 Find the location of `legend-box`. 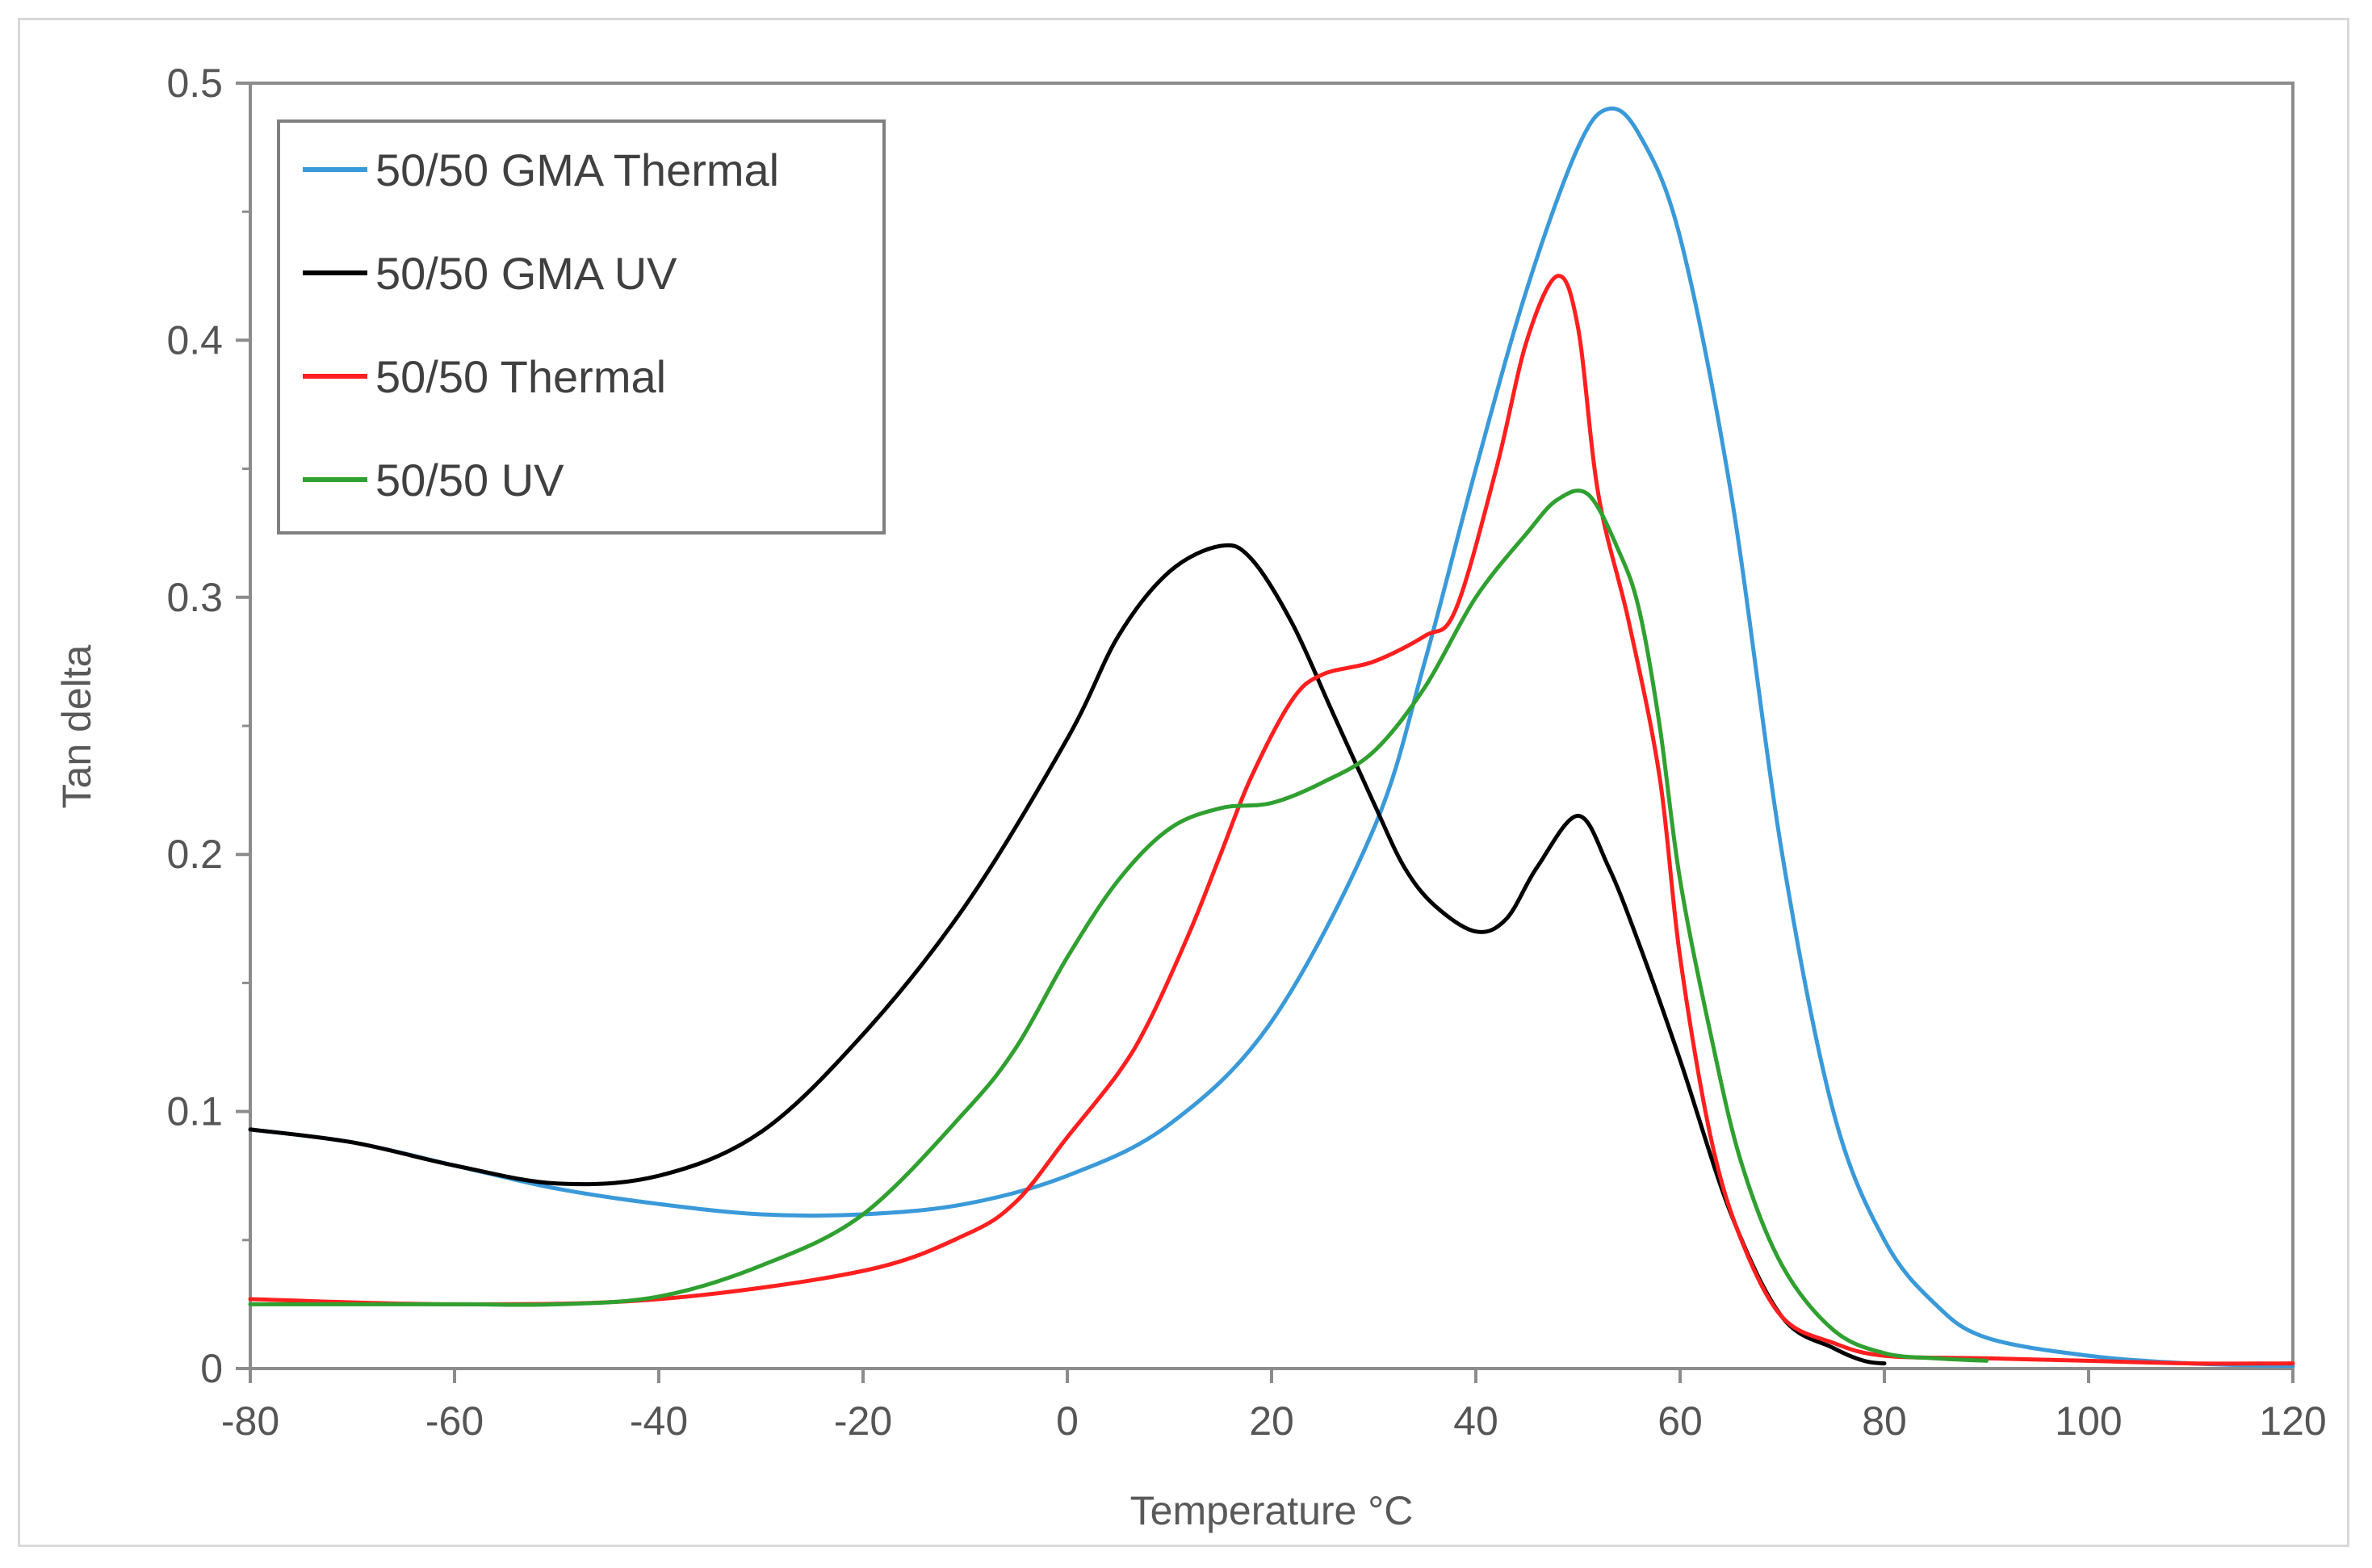

legend-box is located at coordinates (581, 327).